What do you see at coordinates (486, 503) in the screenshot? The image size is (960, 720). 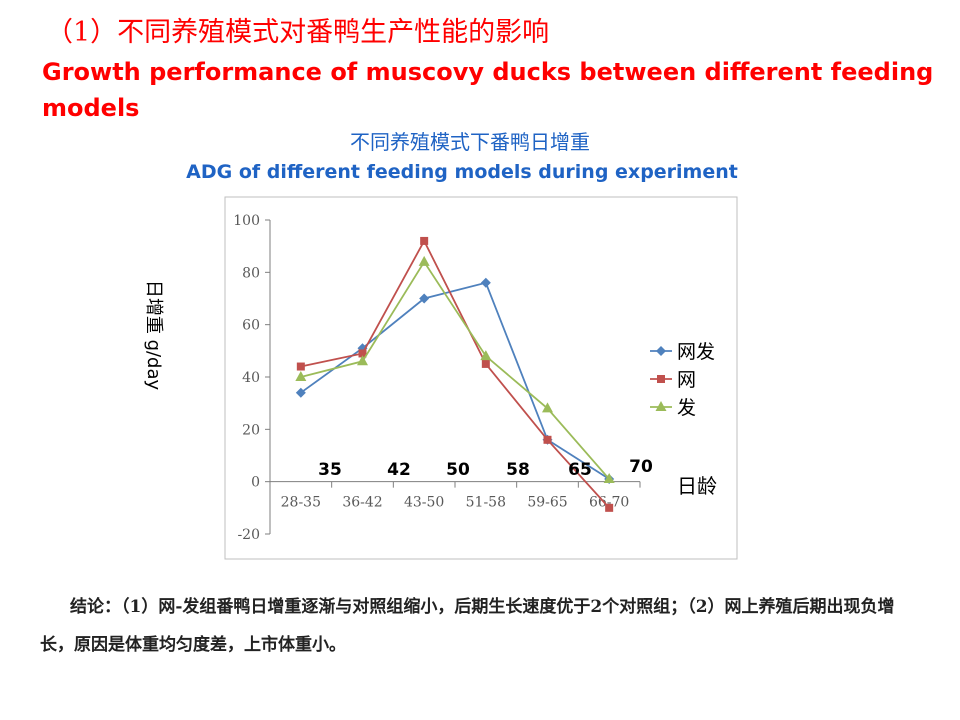 I see `x-tick-label: 51-58` at bounding box center [486, 503].